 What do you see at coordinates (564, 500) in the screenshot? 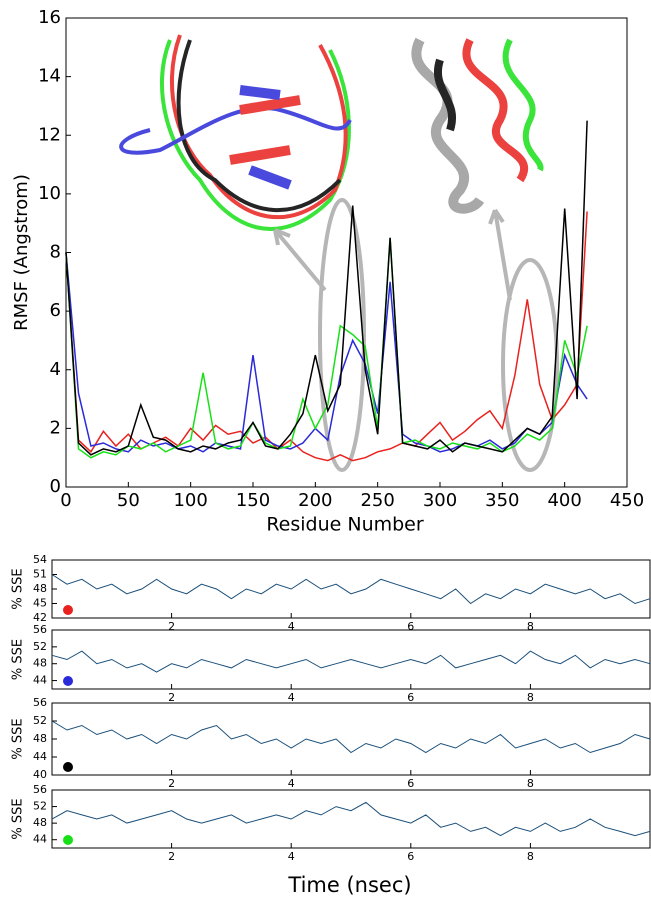
I see `x-tick-label: 400` at bounding box center [564, 500].